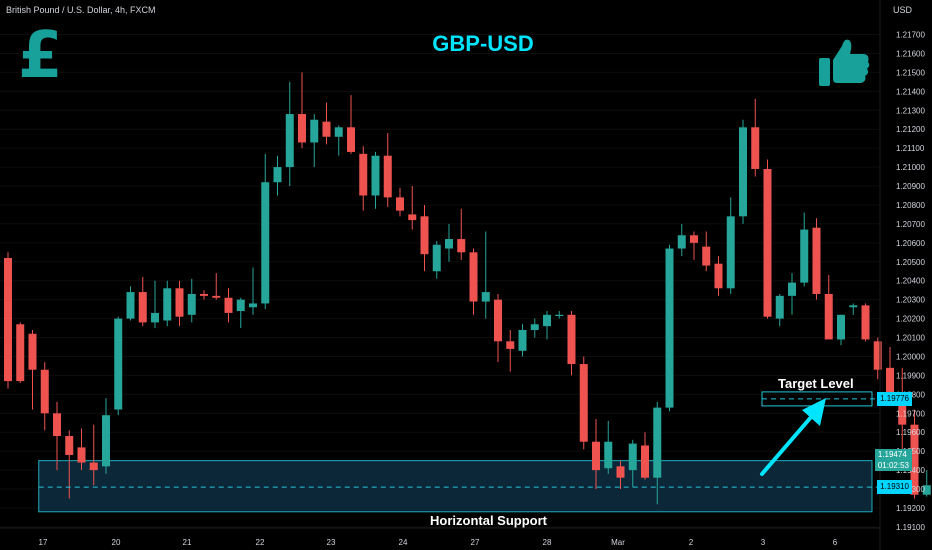  Describe the element at coordinates (910, 243) in the screenshot. I see `y-tick-label: 1.20600` at that location.